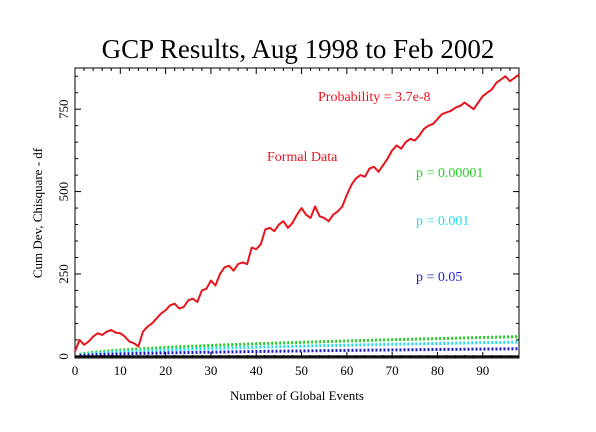 This screenshot has width=596, height=432. Describe the element at coordinates (256, 370) in the screenshot. I see `x-tick-label: 40` at that location.